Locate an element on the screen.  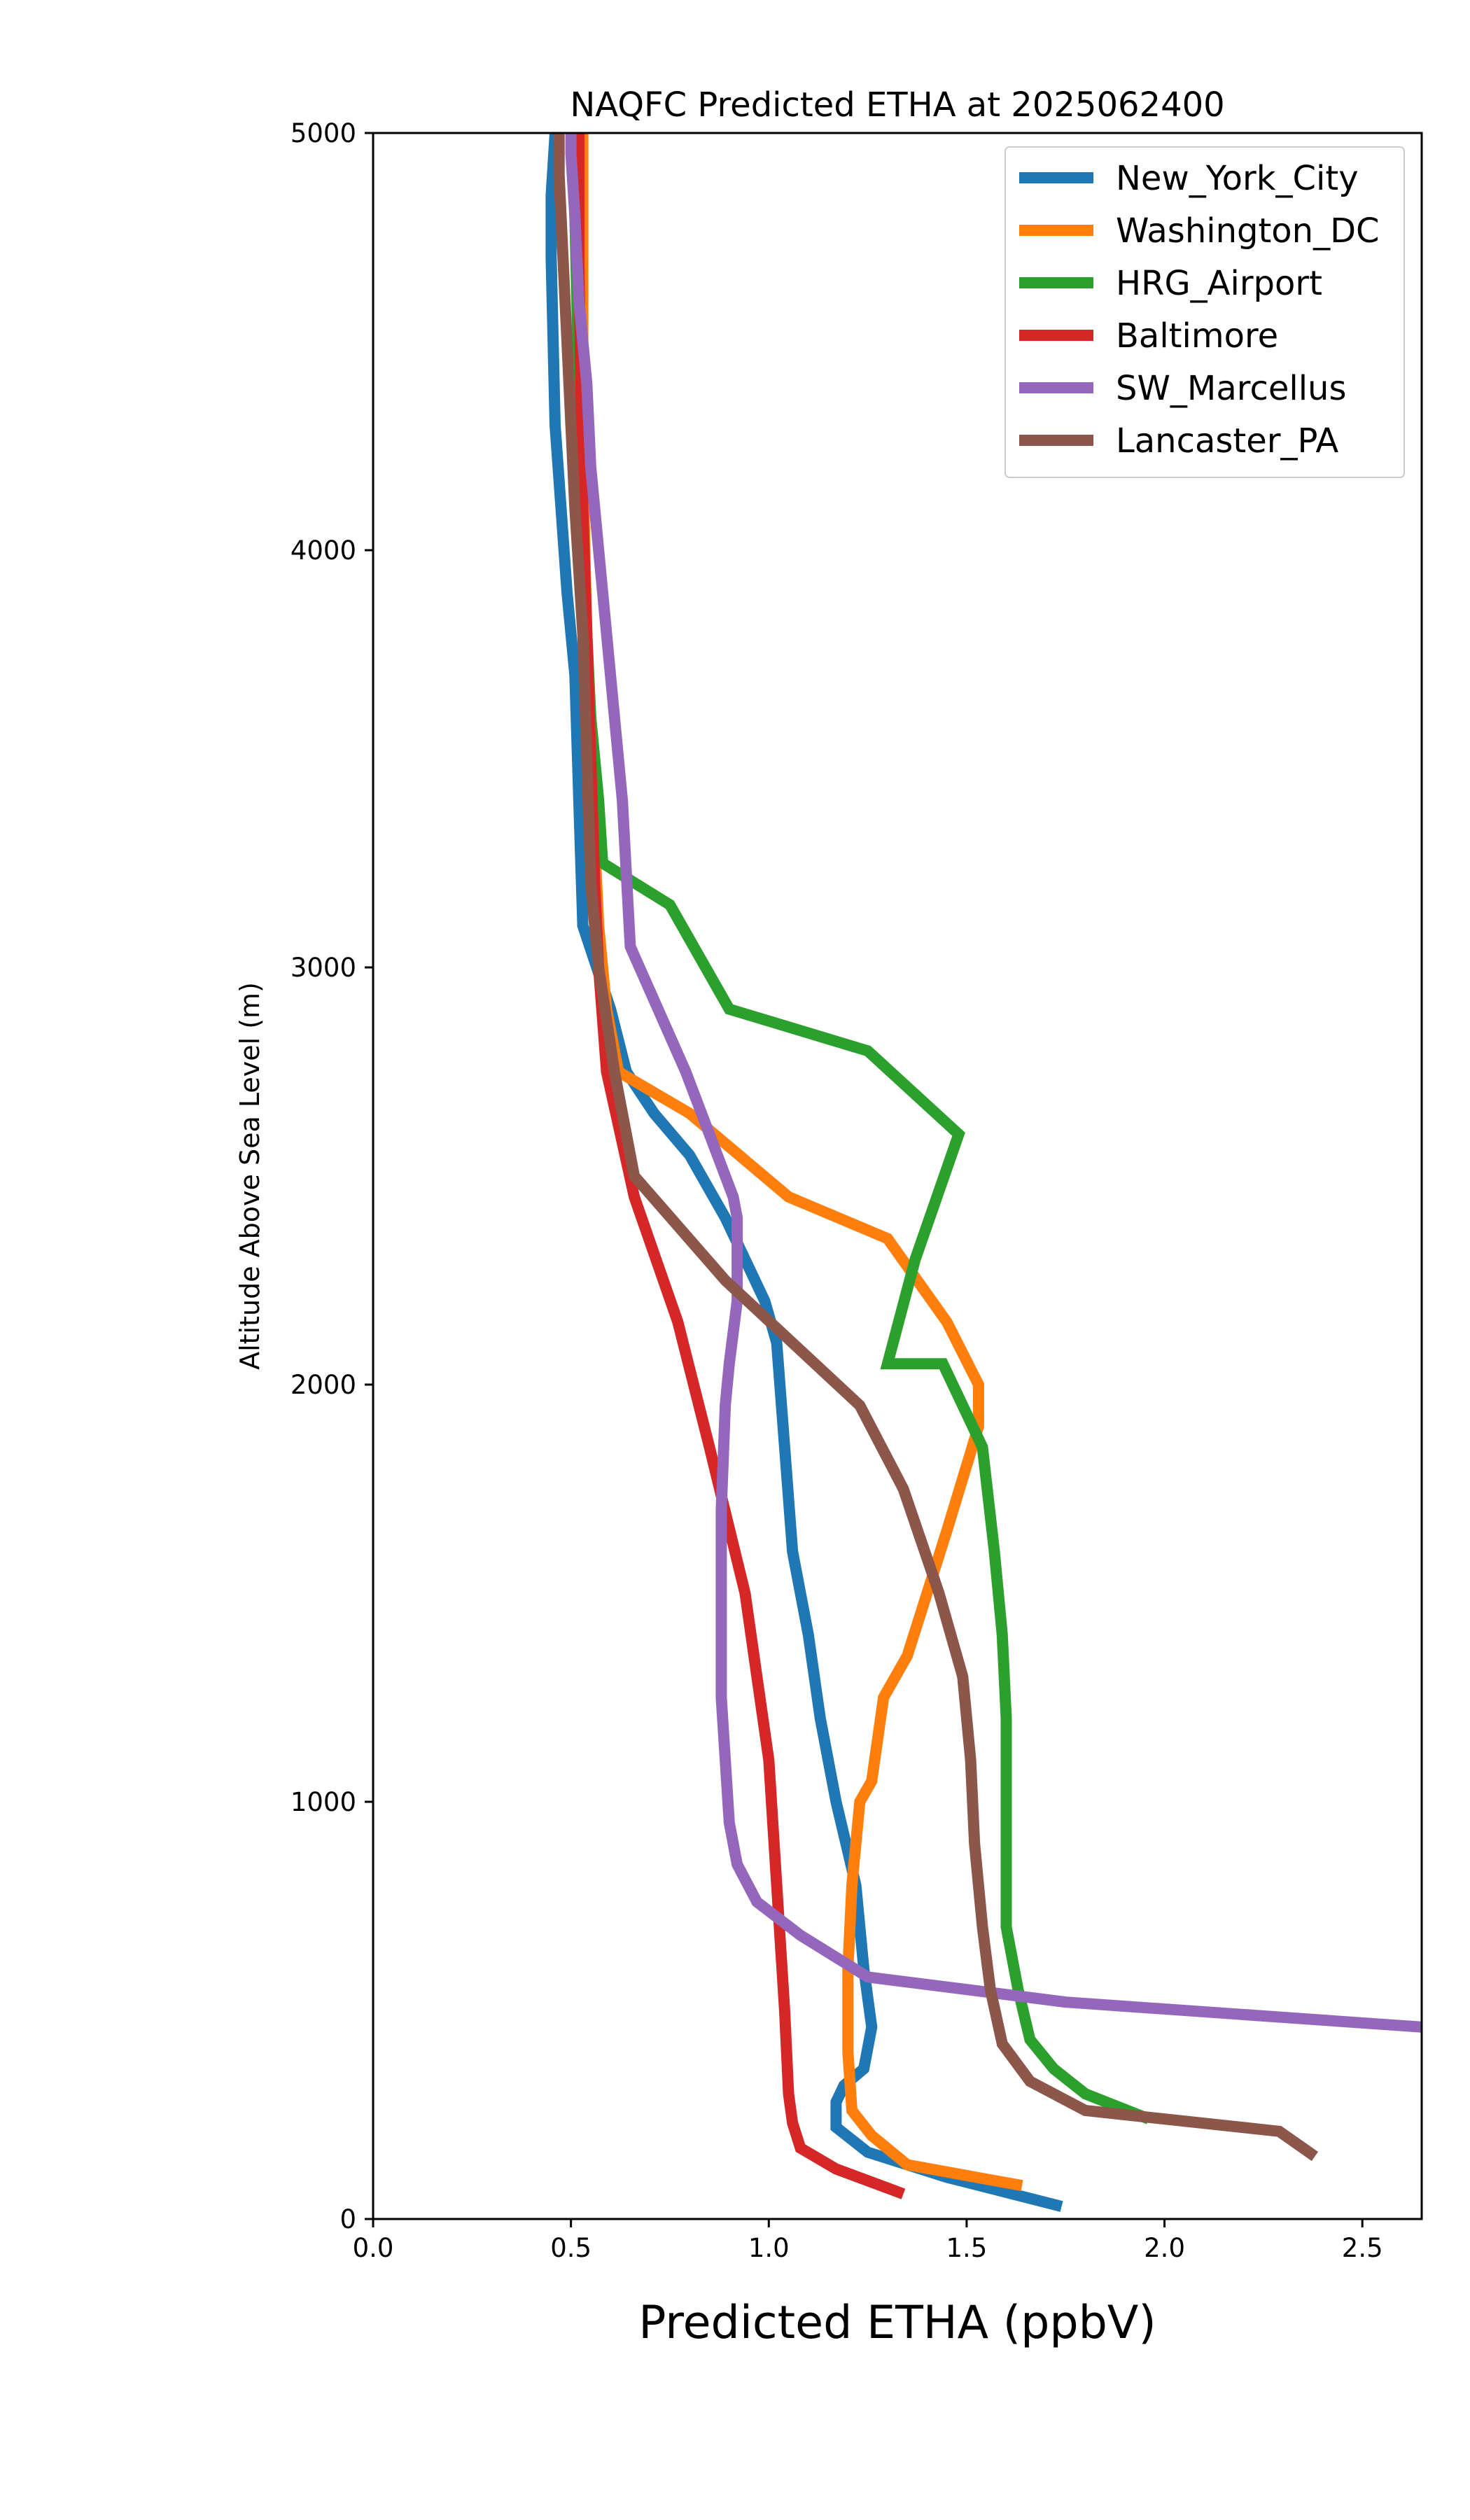
y-tick-label: 2000 is located at coordinates (323, 1385).